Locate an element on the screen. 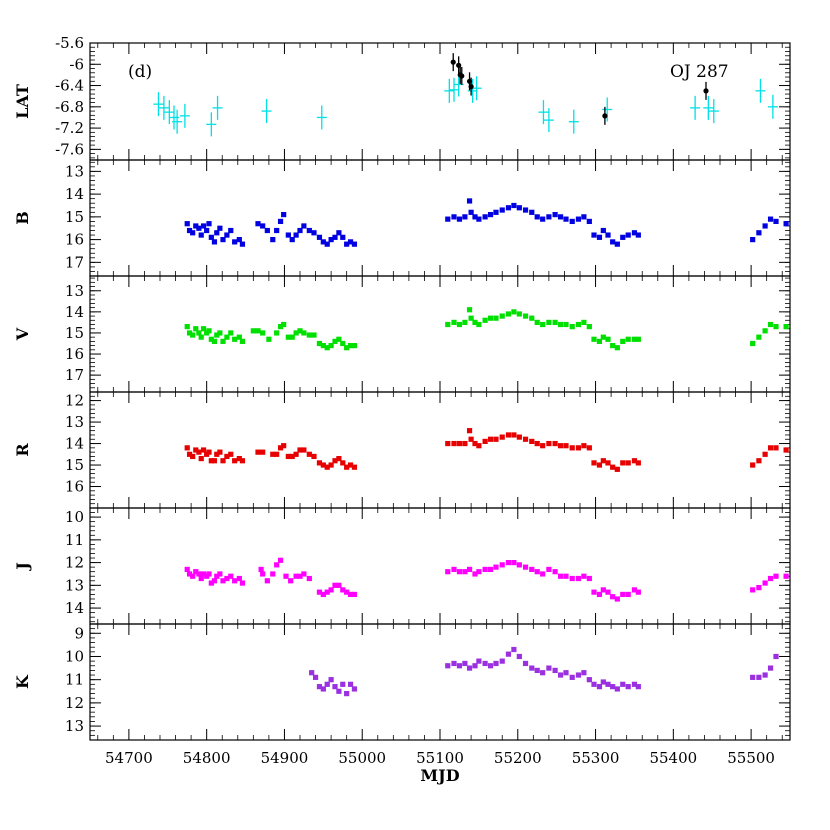 Image resolution: width=830 pixels, height=830 pixels. lat-detection-point is located at coordinates (462, 76).